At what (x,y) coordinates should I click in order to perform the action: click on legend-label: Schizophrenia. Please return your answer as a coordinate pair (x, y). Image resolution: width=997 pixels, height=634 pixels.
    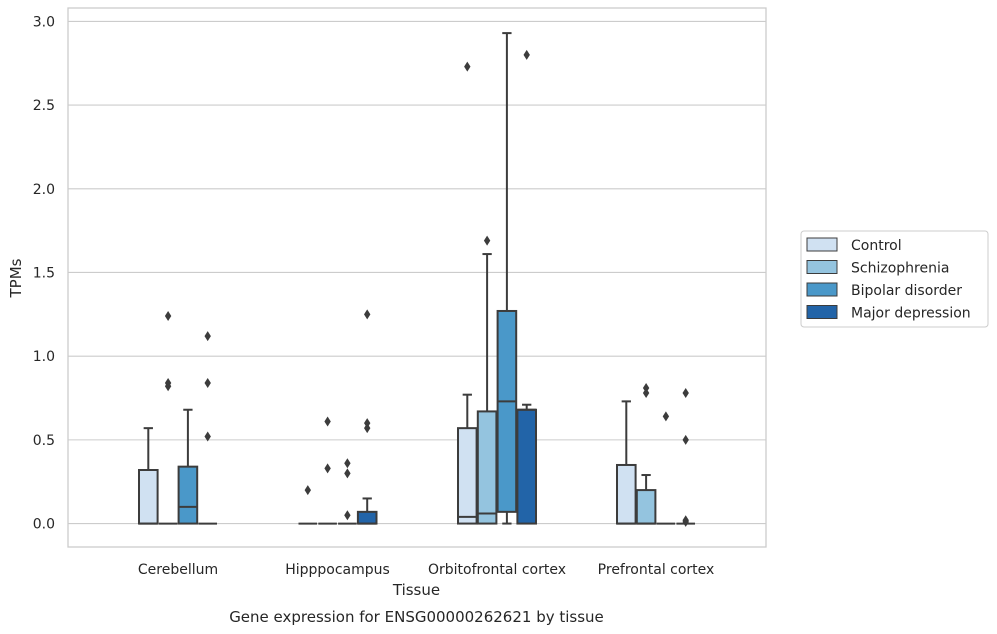
    Looking at the image, I should click on (900, 269).